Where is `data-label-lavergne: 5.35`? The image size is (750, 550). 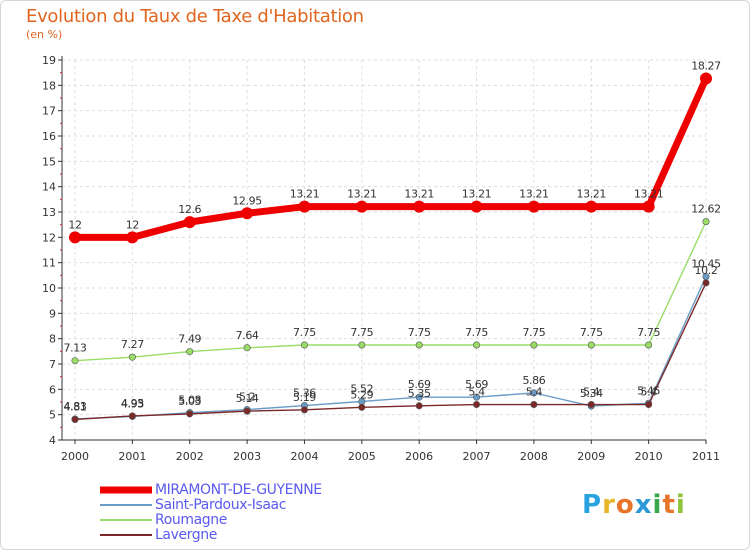 data-label-lavergne: 5.35 is located at coordinates (419, 393).